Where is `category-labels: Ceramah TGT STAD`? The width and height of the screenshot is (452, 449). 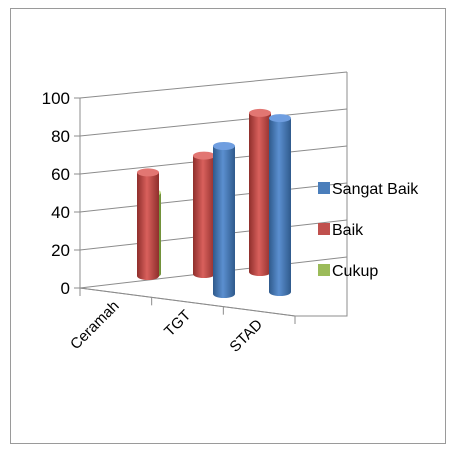
category-labels: Ceramah TGT STAD is located at coordinates (166, 326).